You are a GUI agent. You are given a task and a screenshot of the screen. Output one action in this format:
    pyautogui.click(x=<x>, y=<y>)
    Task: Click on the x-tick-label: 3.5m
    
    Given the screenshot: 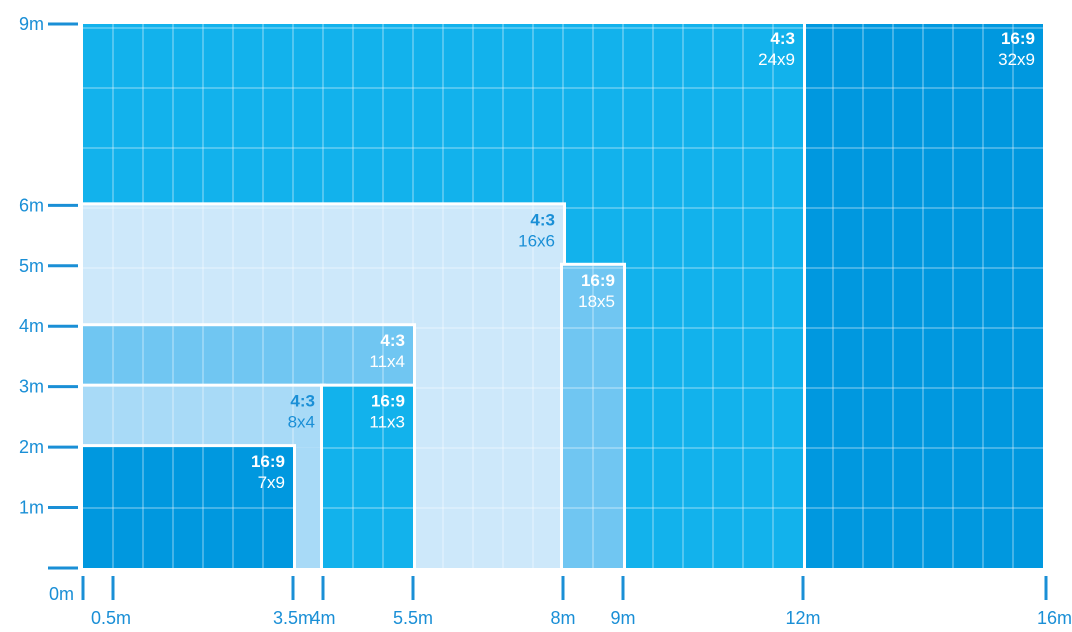 What is the action you would take?
    pyautogui.click(x=293, y=618)
    